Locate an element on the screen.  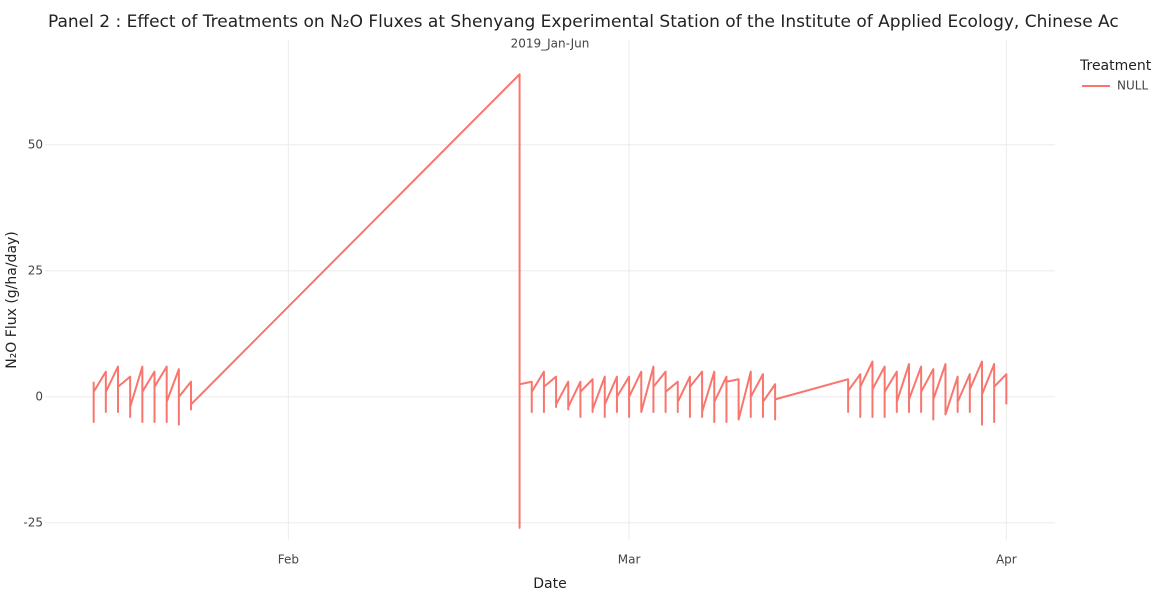
y-tick-label: 25 is located at coordinates (35, 270).